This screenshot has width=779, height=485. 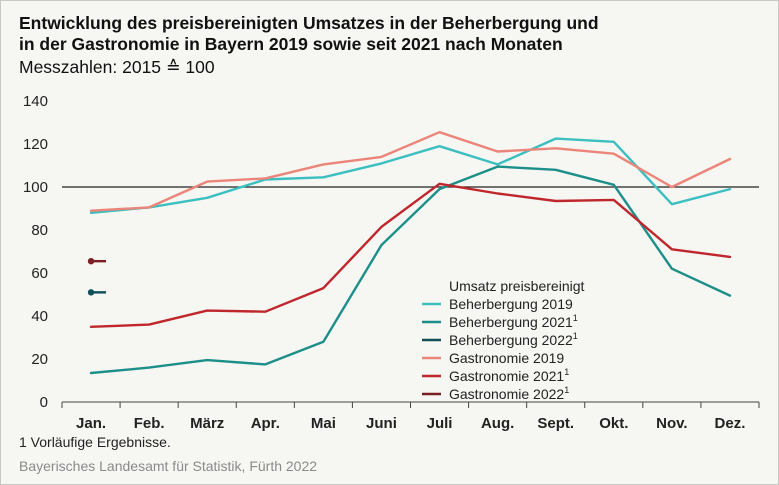 I want to click on legend-label: Beherbergung 20221, so click(x=513, y=339).